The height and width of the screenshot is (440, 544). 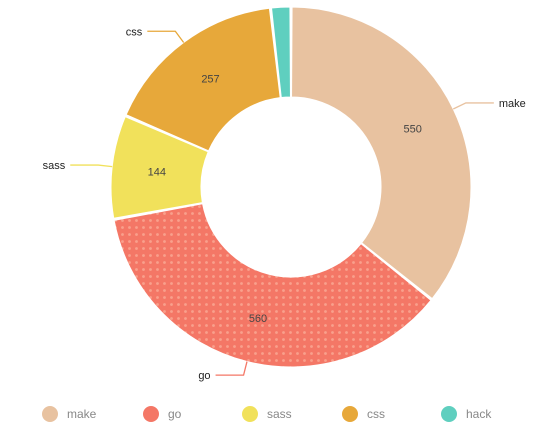 What do you see at coordinates (91, 166) in the screenshot?
I see `leader-line-sass` at bounding box center [91, 166].